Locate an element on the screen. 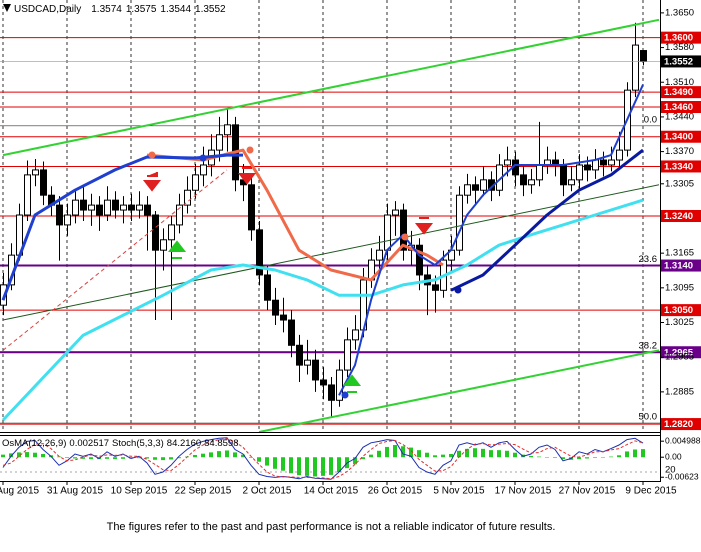 The width and height of the screenshot is (701, 552). fib-label: 38.2 is located at coordinates (648, 345).